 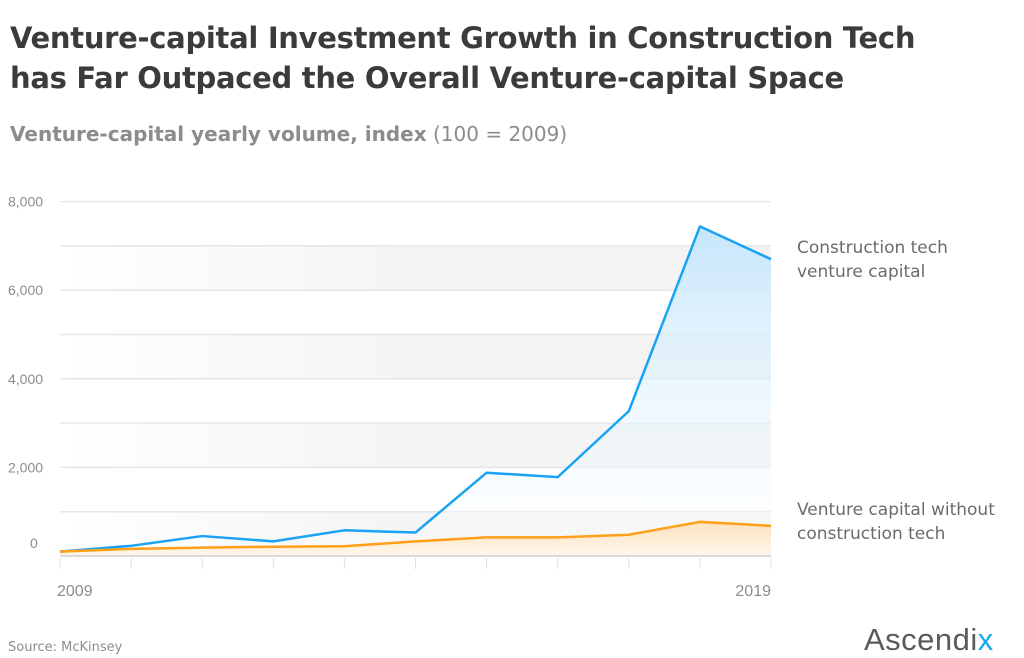 I want to click on y-tick-label: 4,000, so click(x=25, y=379).